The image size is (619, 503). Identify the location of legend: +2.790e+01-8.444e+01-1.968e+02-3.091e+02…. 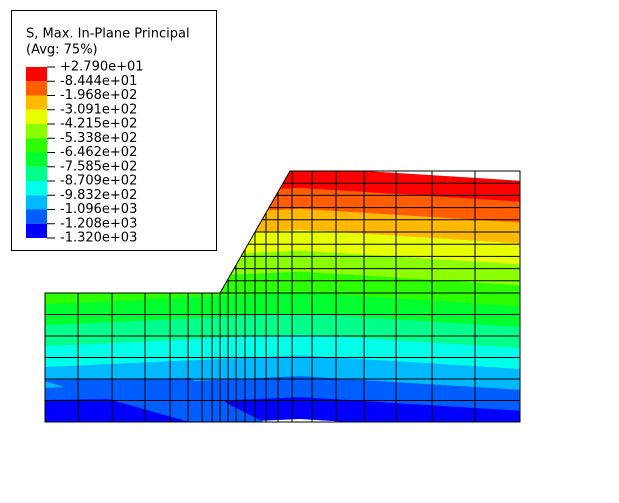
(85, 153).